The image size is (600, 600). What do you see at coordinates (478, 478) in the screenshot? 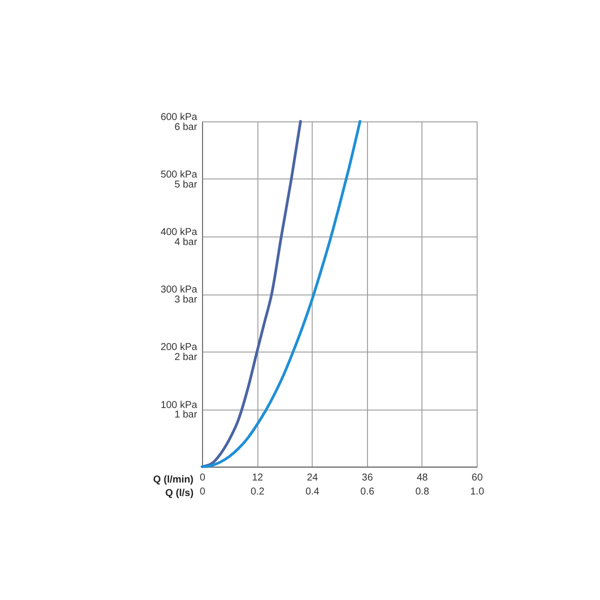
I see `x-tick-label: 60` at bounding box center [478, 478].